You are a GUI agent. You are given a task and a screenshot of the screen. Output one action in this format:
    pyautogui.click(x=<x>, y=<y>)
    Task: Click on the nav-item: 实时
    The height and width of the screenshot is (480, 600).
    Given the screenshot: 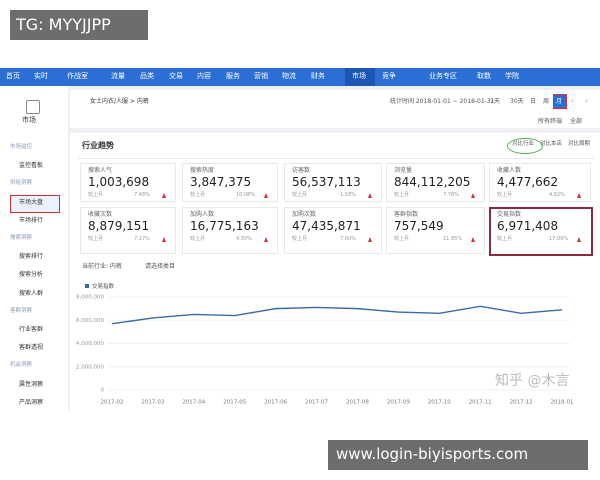 What is the action you would take?
    pyautogui.click(x=41, y=76)
    